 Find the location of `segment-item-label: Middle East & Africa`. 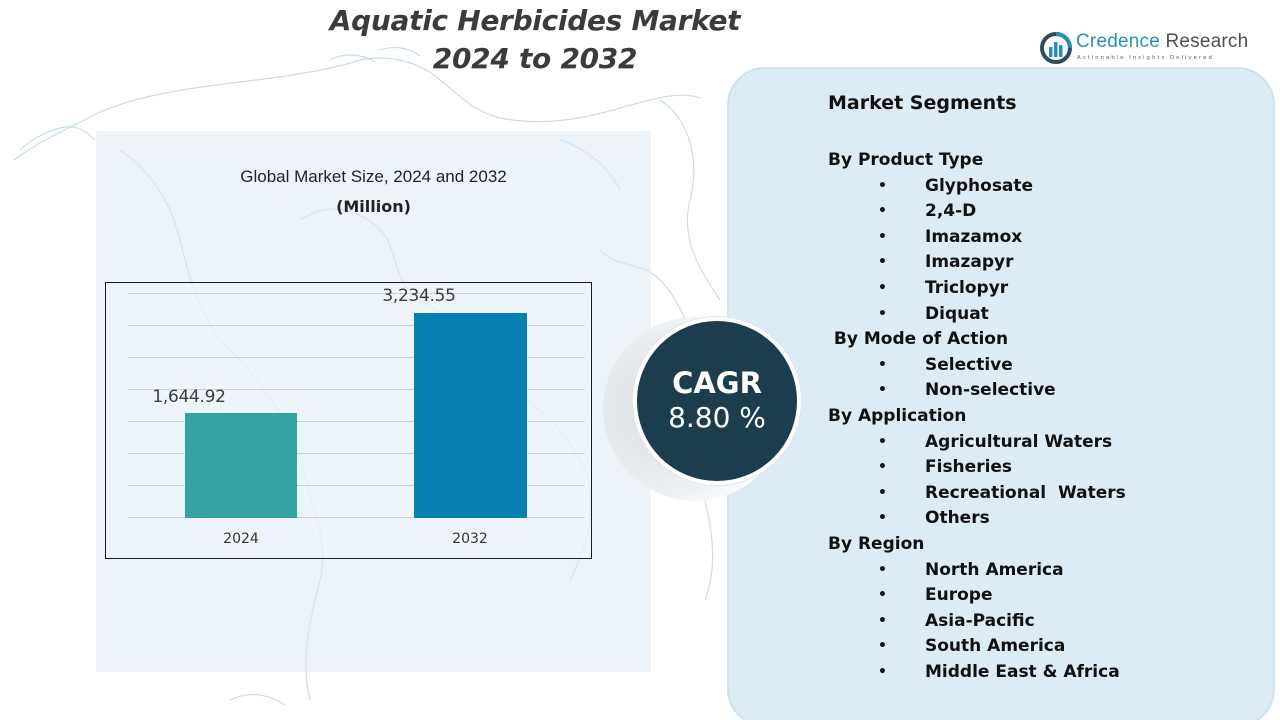

segment-item-label: Middle East & Africa is located at coordinates (1022, 671).